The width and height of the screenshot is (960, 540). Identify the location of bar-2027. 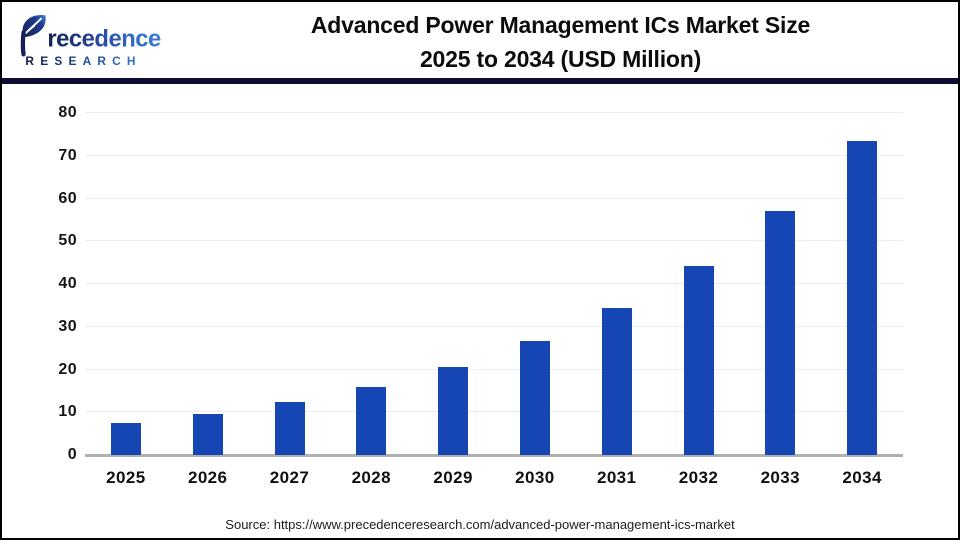
(289, 428).